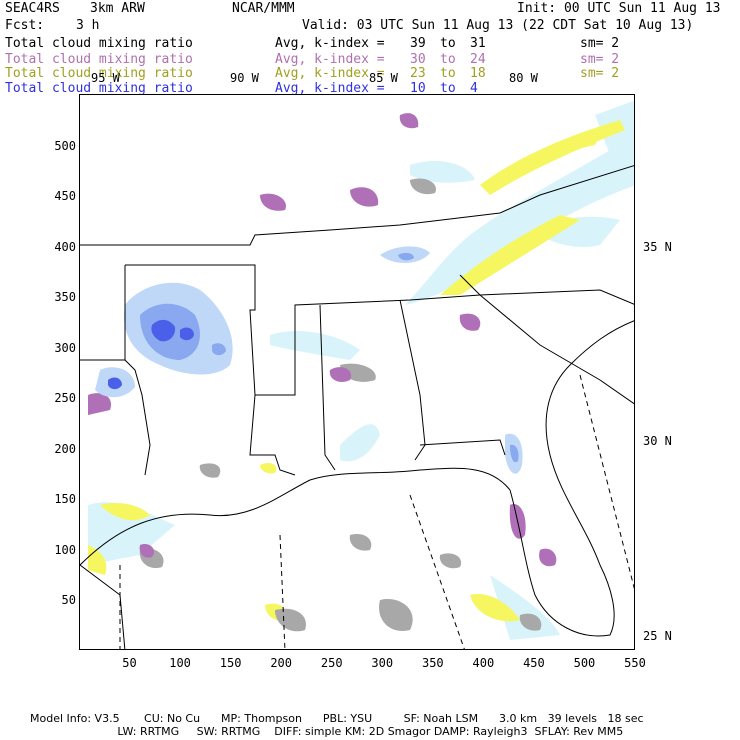 This screenshot has width=740, height=740. I want to click on field-to: 31, so click(478, 43).